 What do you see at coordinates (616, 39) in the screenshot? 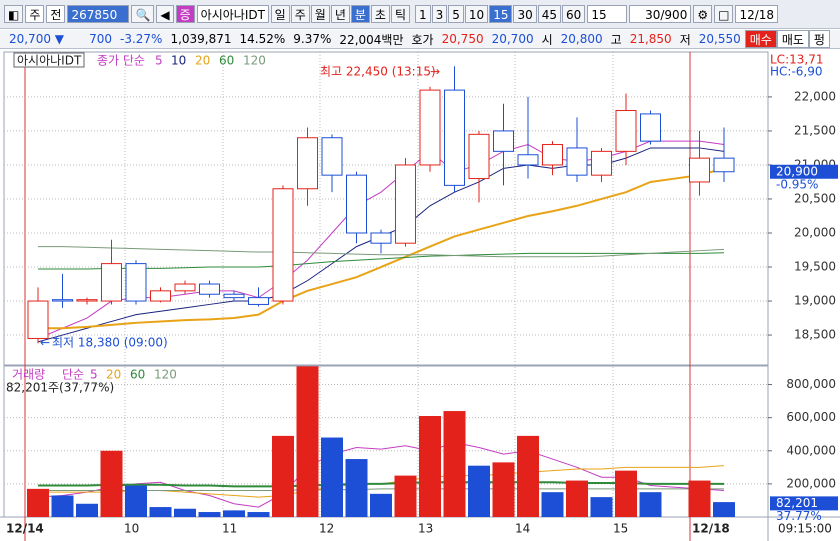
I see `high-label: 고` at bounding box center [616, 39].